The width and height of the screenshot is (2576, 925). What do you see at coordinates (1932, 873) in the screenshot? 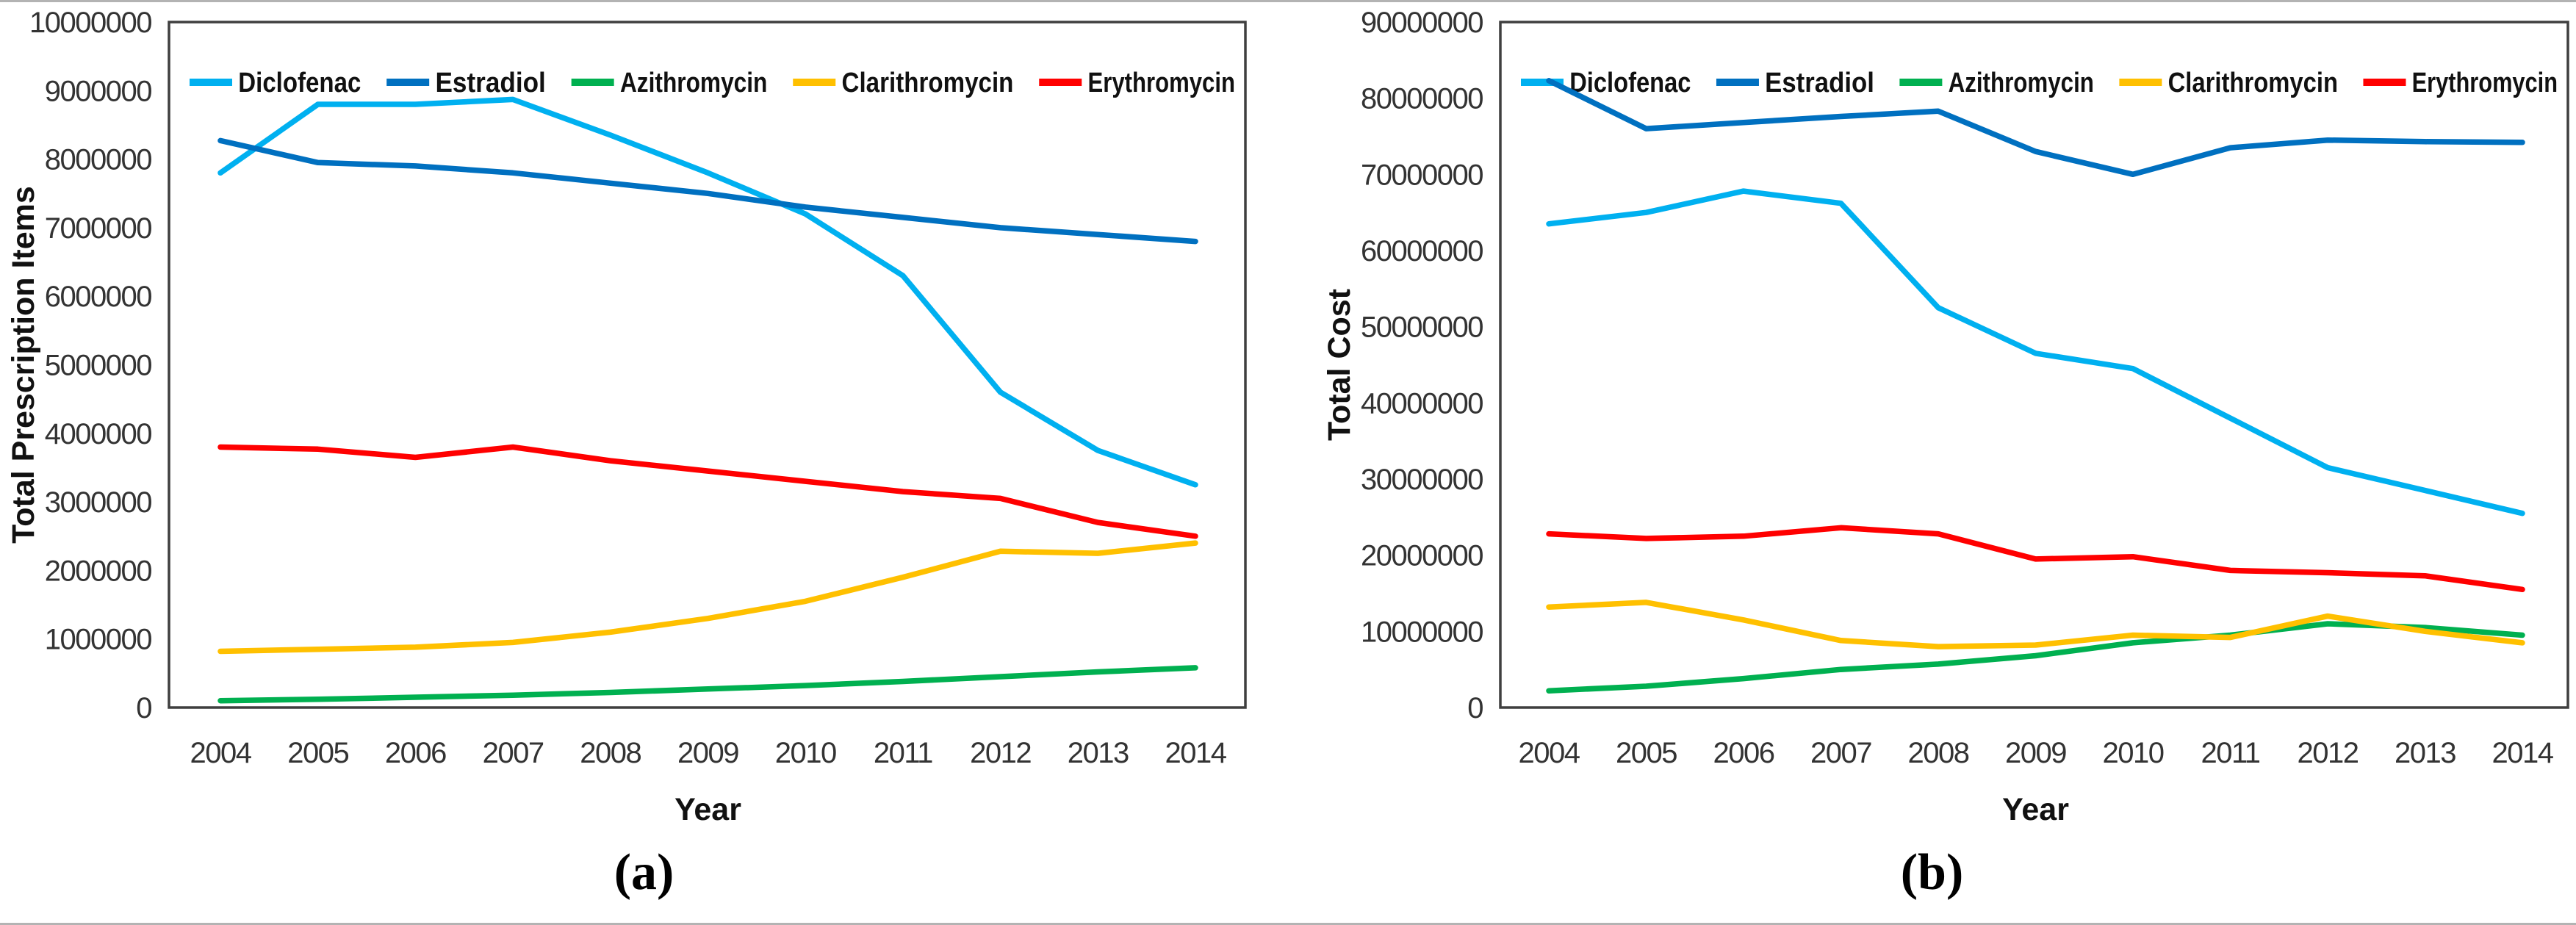
I see `caption-b: (b)` at bounding box center [1932, 873].